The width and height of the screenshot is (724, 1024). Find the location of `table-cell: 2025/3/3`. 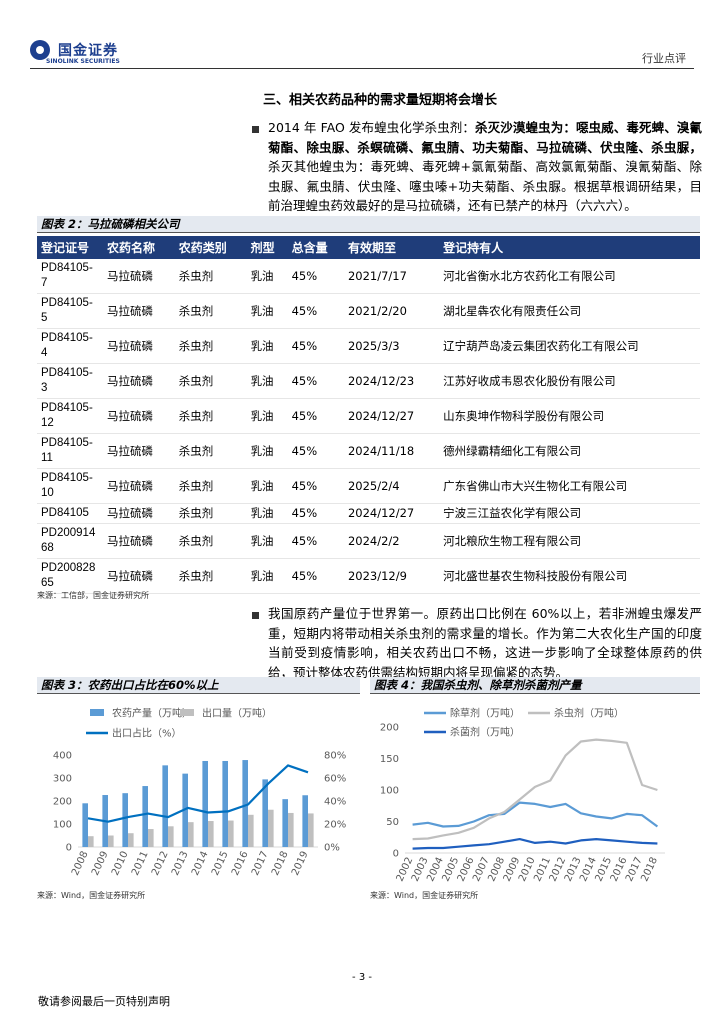

table-cell: 2025/3/3 is located at coordinates (391, 346).